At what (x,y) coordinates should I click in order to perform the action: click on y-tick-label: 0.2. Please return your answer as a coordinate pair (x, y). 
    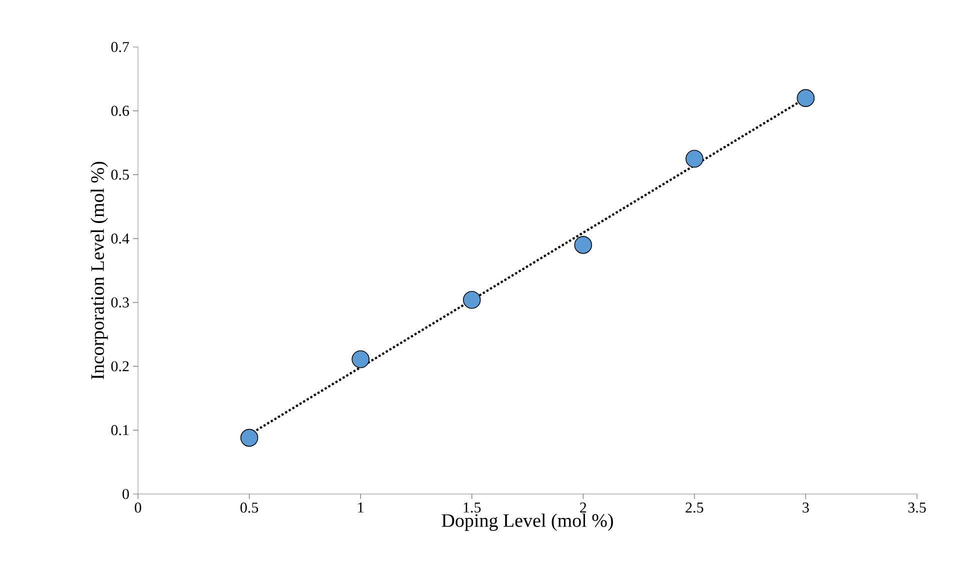
    Looking at the image, I should click on (120, 366).